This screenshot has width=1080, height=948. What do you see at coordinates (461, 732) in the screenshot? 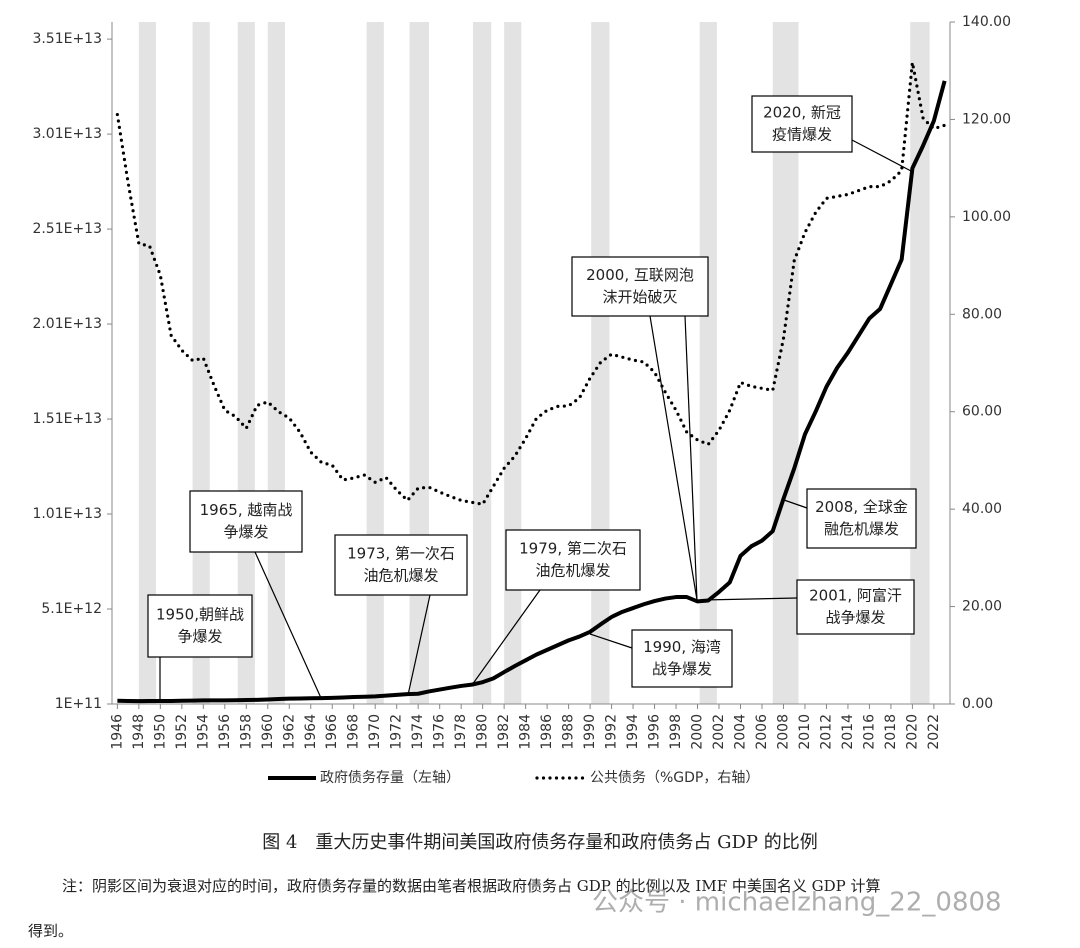
I see `x-tick-label: 1978` at bounding box center [461, 732].